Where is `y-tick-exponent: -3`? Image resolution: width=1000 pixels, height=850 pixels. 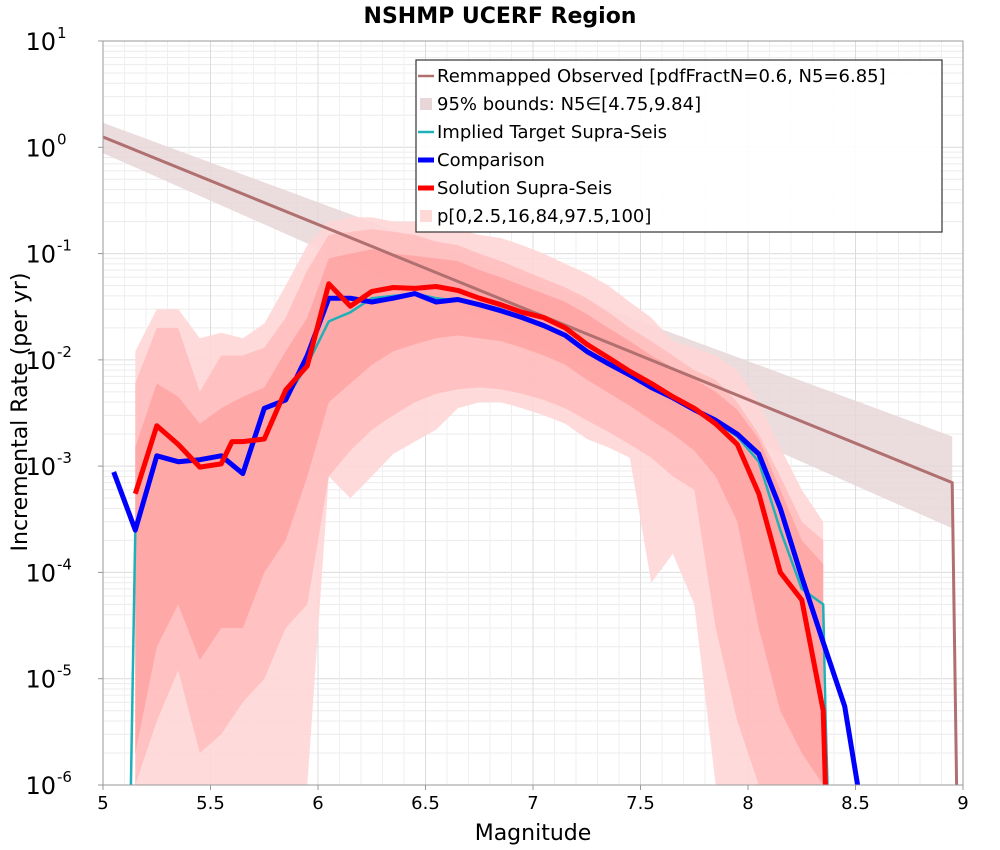 y-tick-exponent: -3 is located at coordinates (64, 458).